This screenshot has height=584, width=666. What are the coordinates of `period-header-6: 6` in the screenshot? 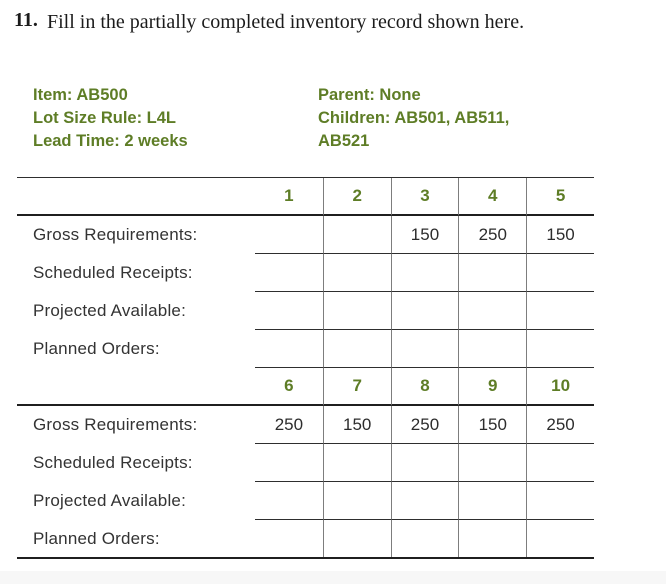 It's located at (289, 387).